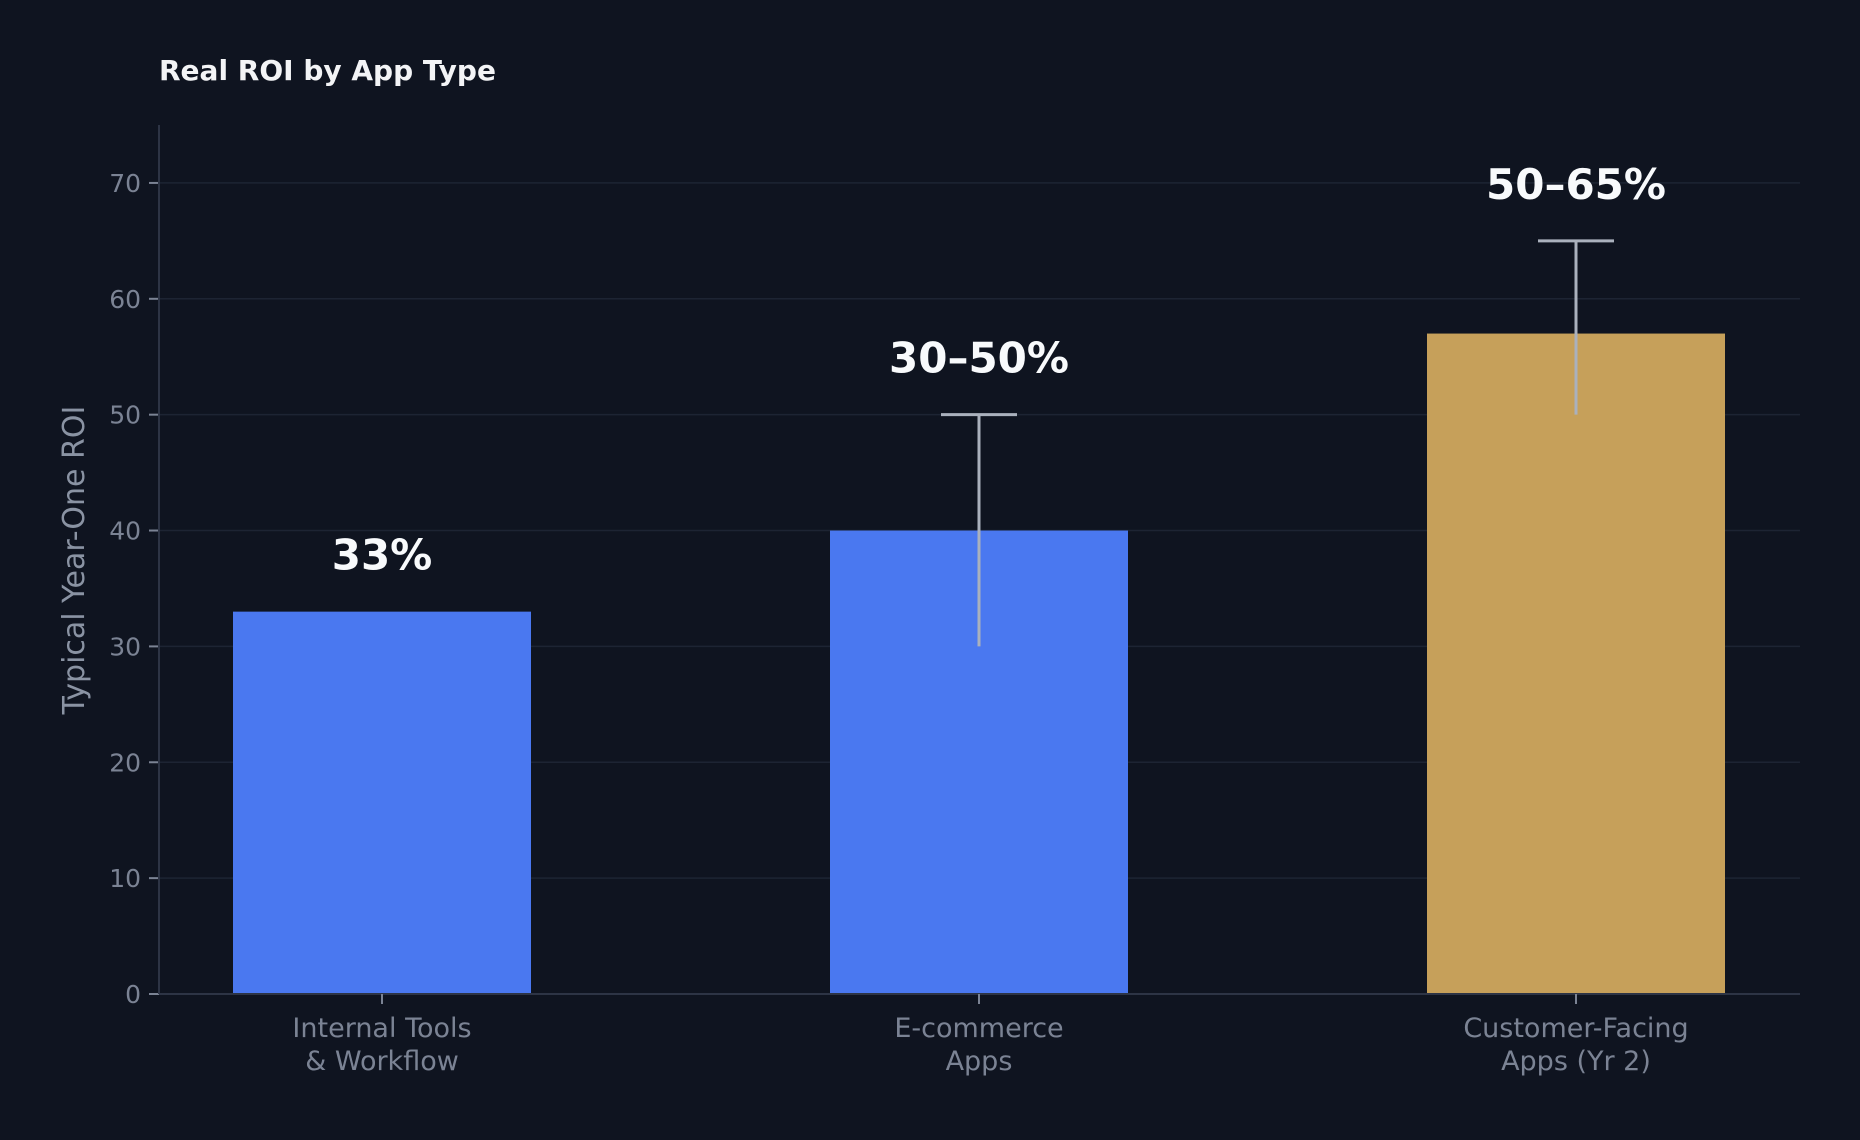 This screenshot has height=1140, width=1860. What do you see at coordinates (125, 646) in the screenshot?
I see `y-tick-label: 30` at bounding box center [125, 646].